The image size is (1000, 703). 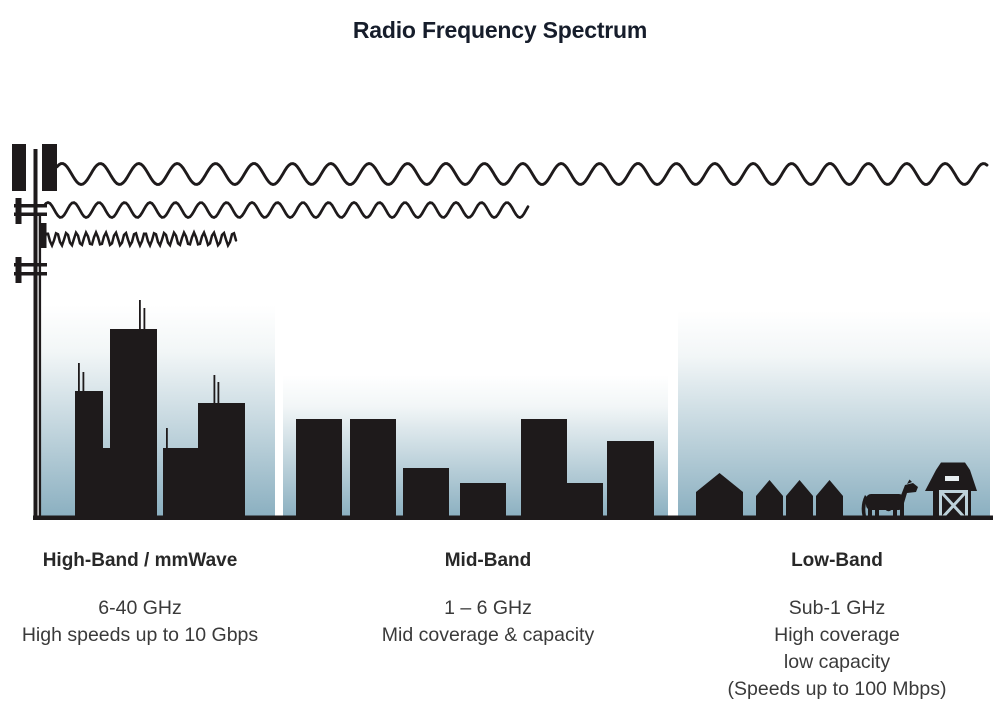 I want to click on barn-window, so click(x=952, y=478).